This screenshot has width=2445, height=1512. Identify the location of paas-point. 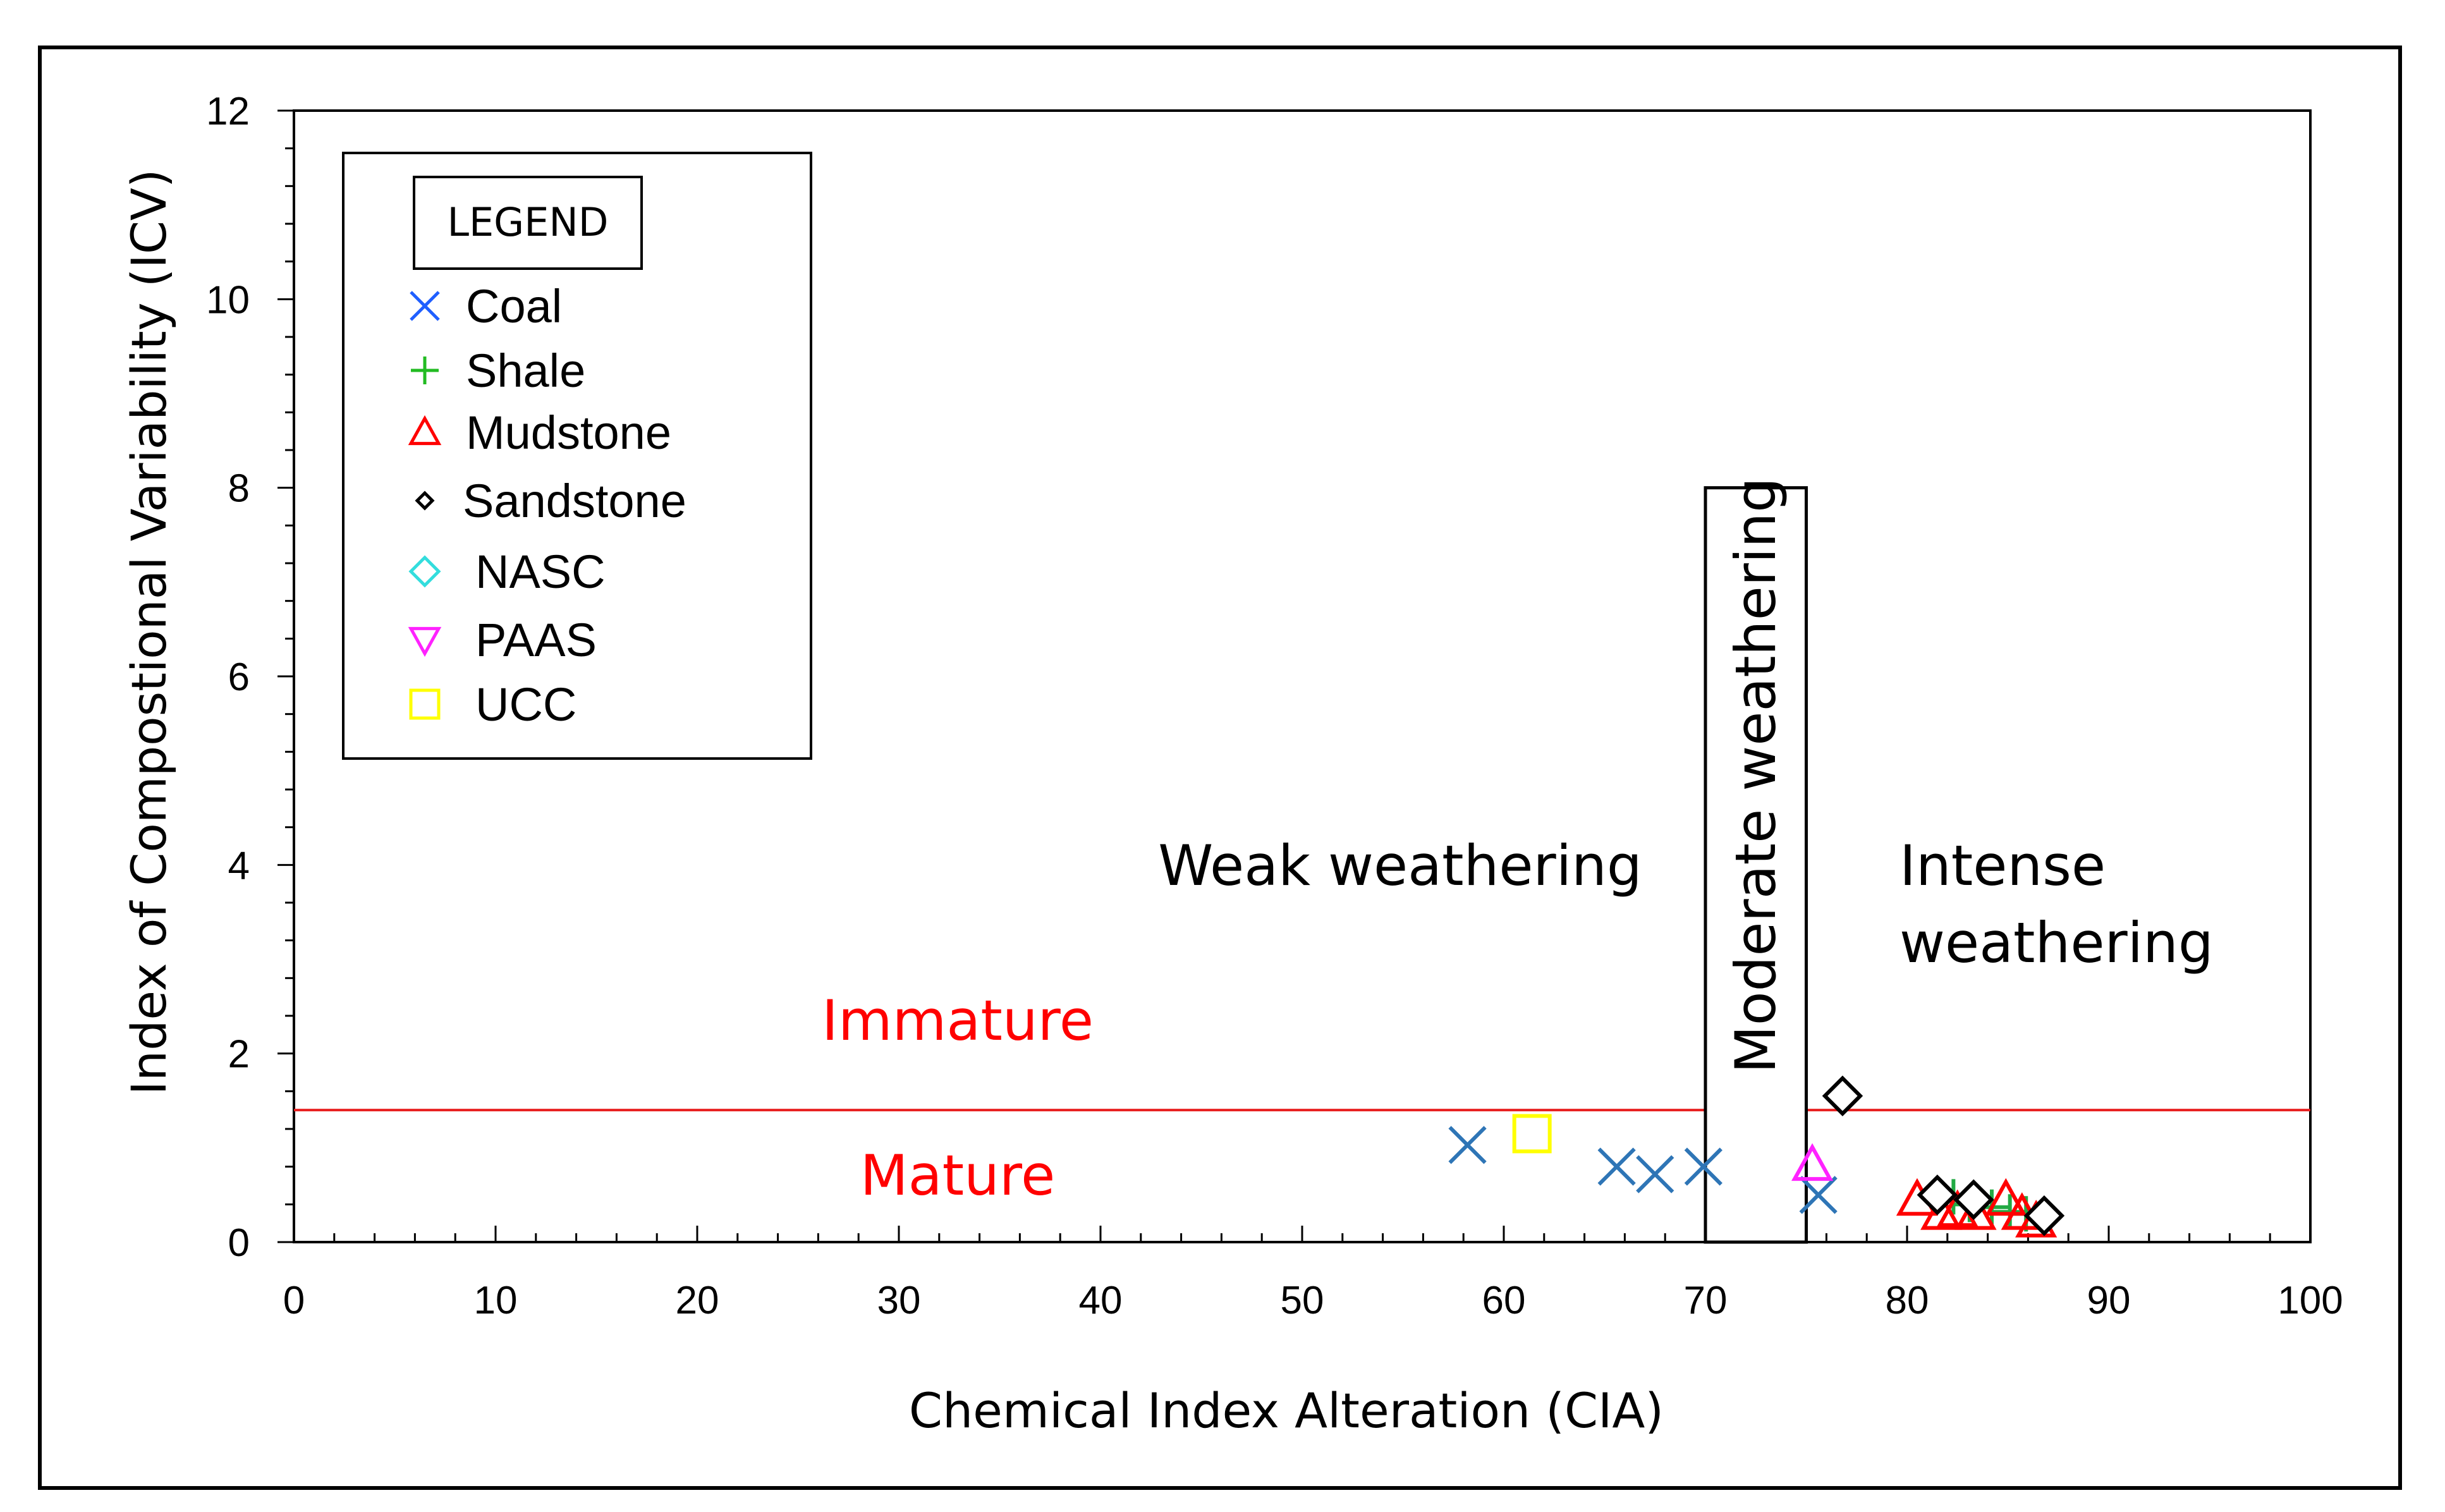
(1812, 1162).